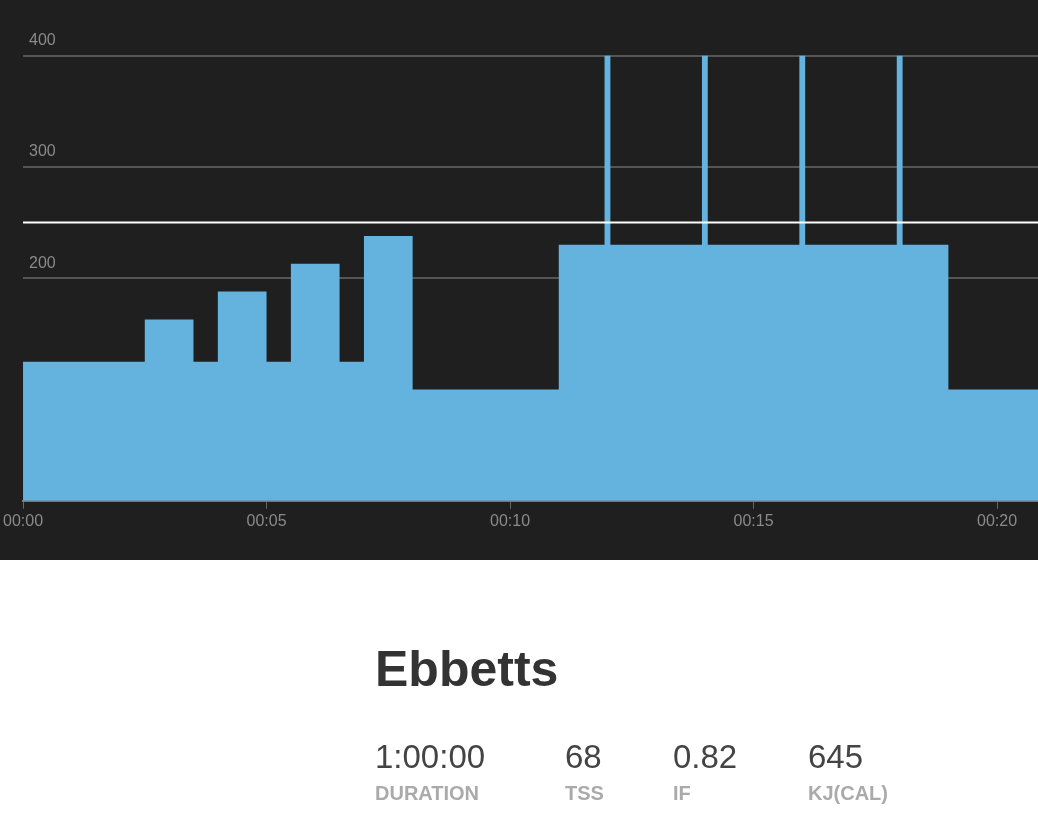 The height and width of the screenshot is (830, 1038). I want to click on x-tick-label: 00:20, so click(997, 520).